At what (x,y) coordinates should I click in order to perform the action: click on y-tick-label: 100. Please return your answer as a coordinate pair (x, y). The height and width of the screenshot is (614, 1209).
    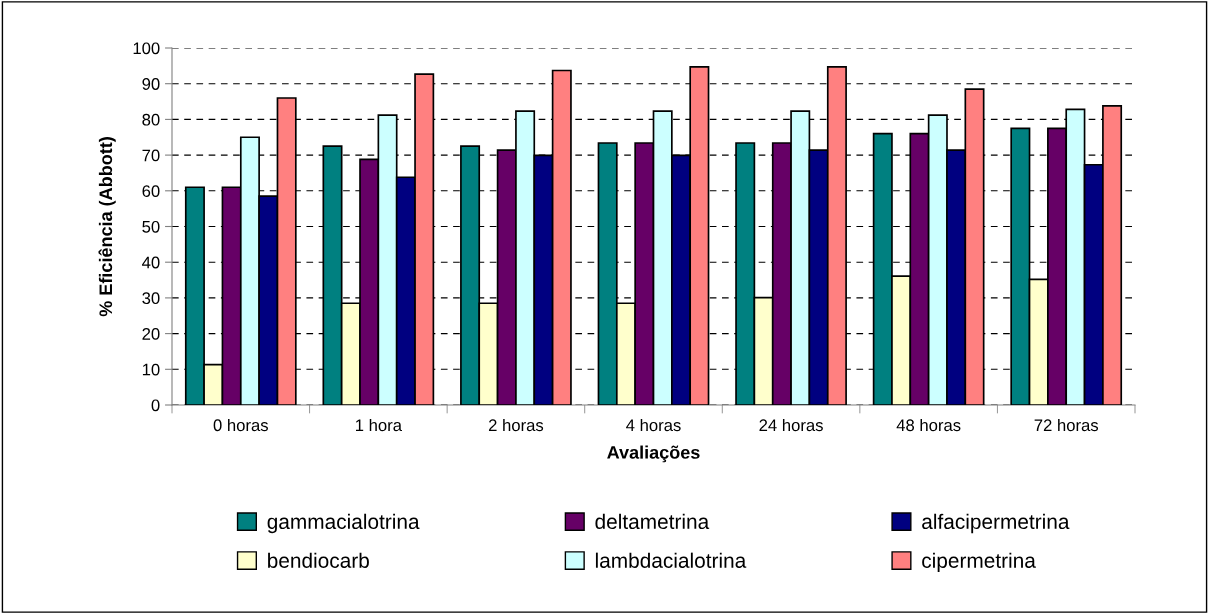
    Looking at the image, I should click on (146, 48).